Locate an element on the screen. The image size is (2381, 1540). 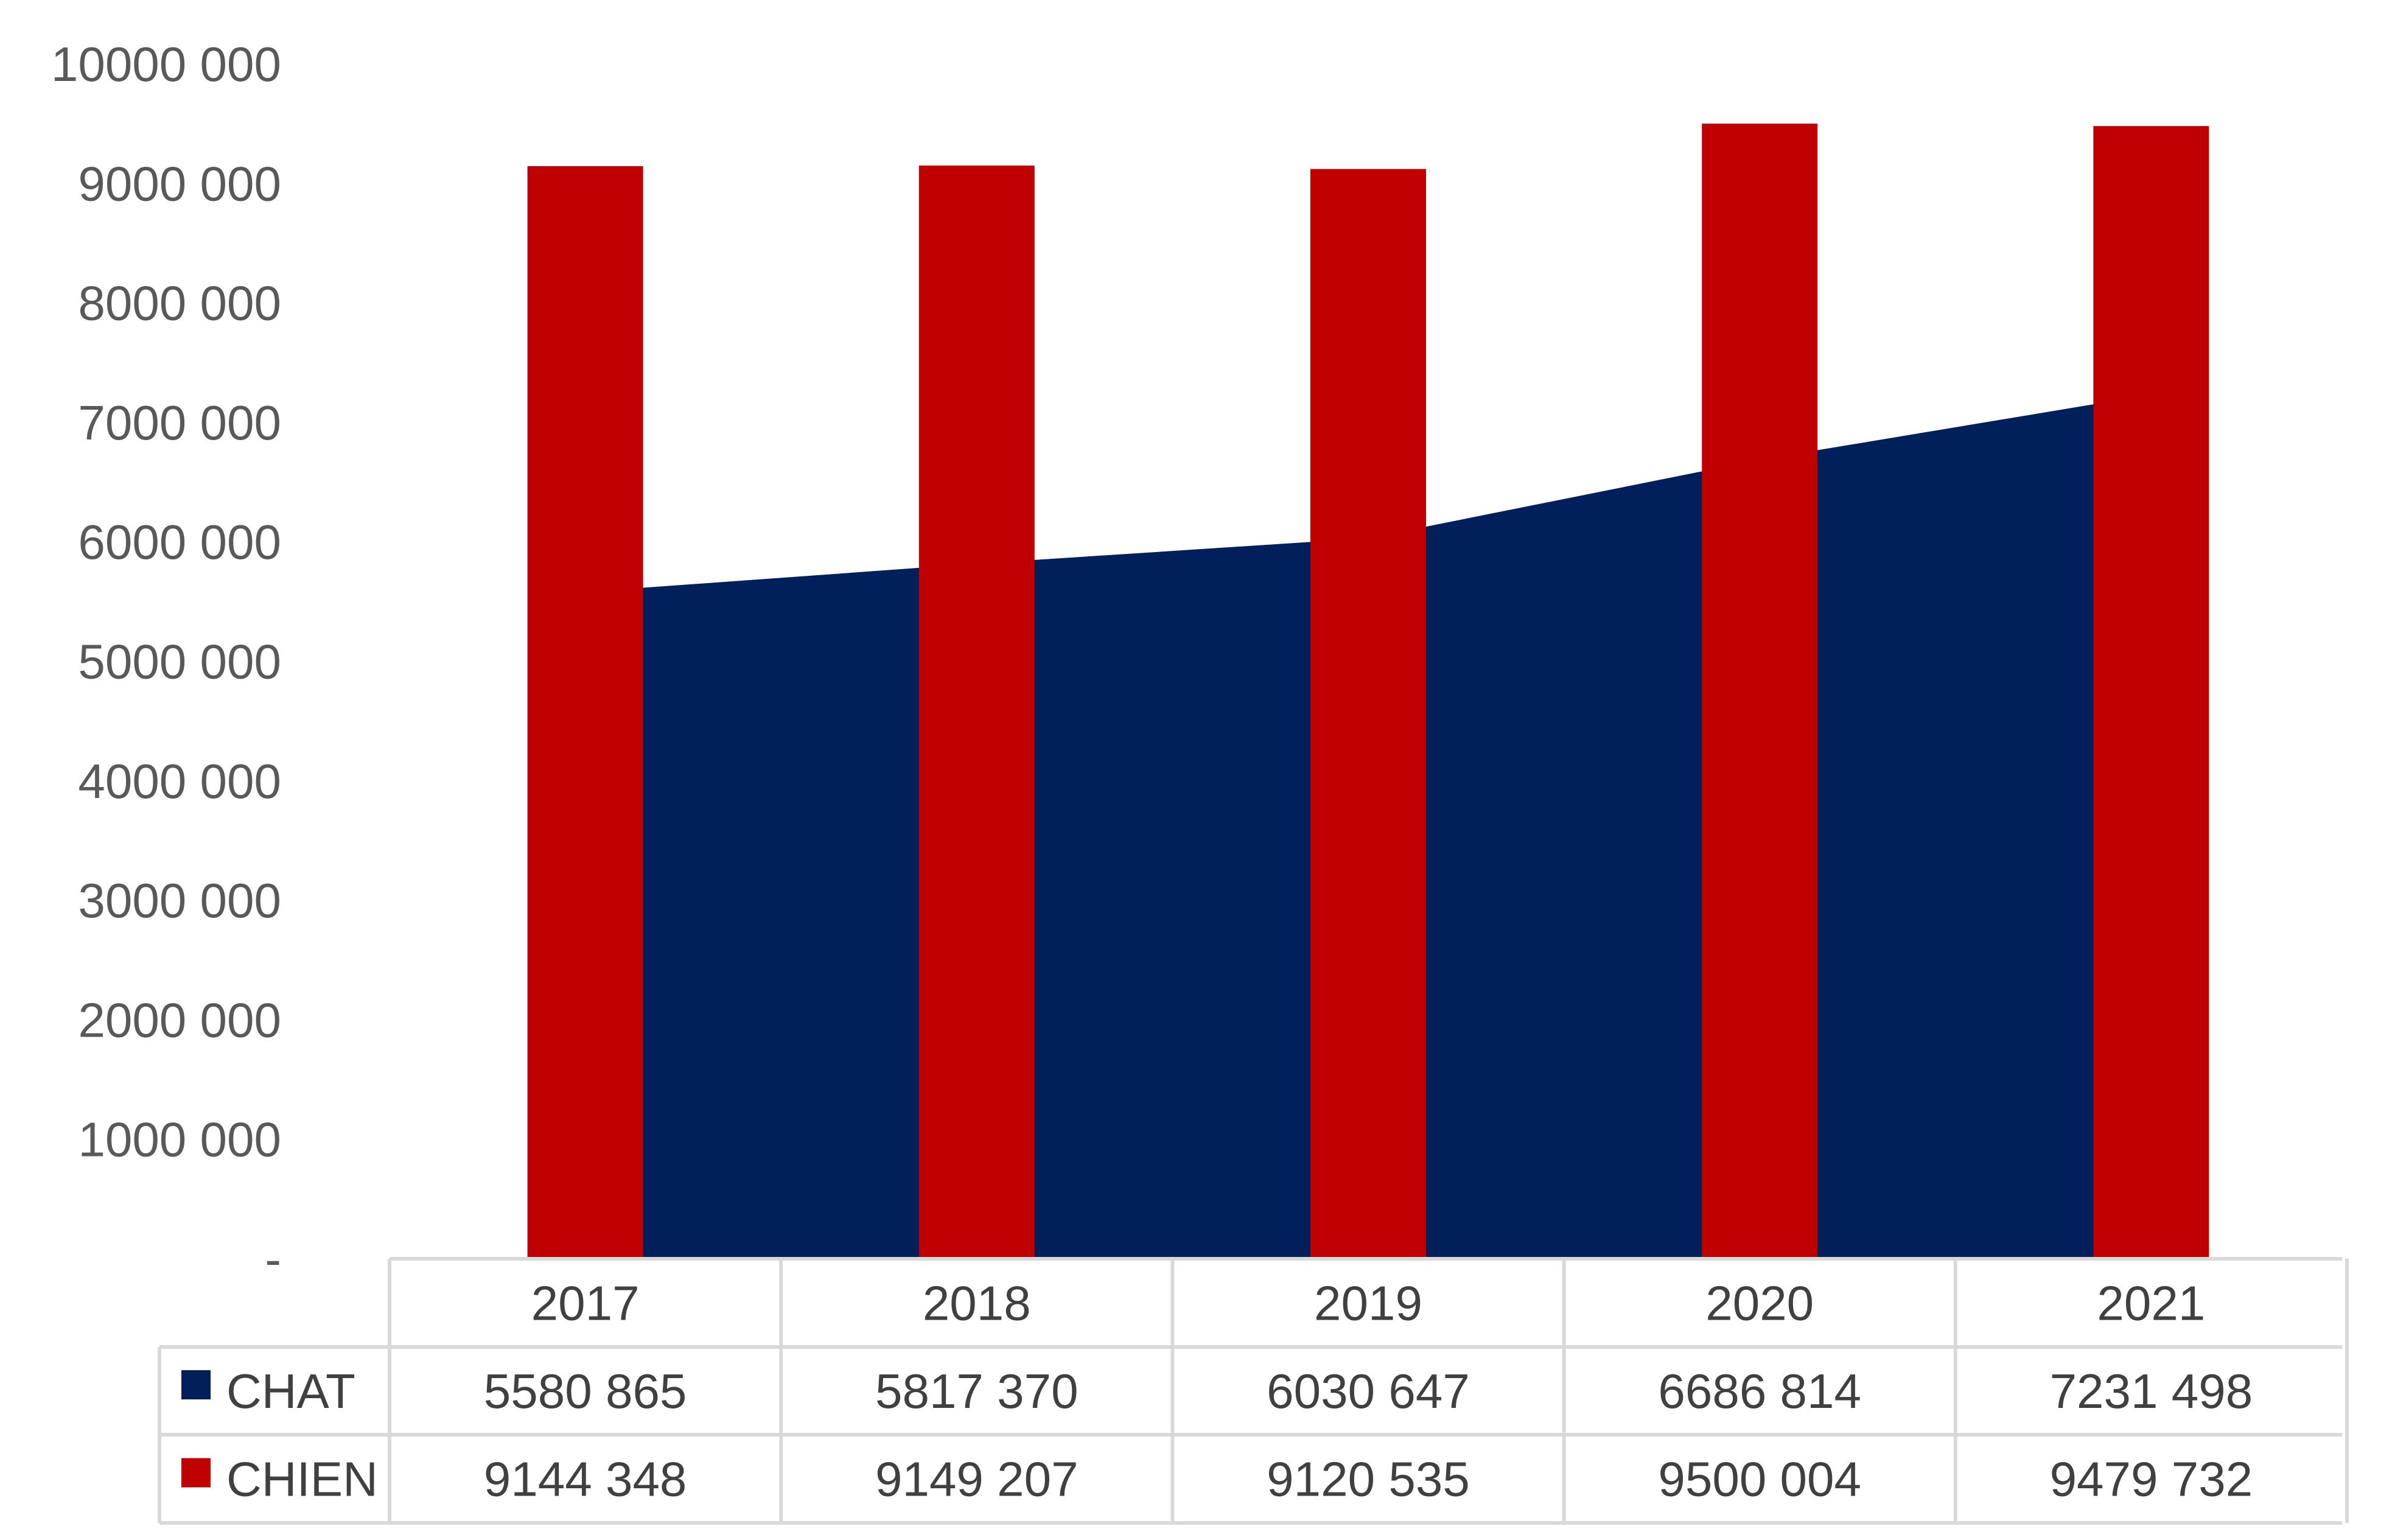
x-category-label: 2019 is located at coordinates (1368, 1304).